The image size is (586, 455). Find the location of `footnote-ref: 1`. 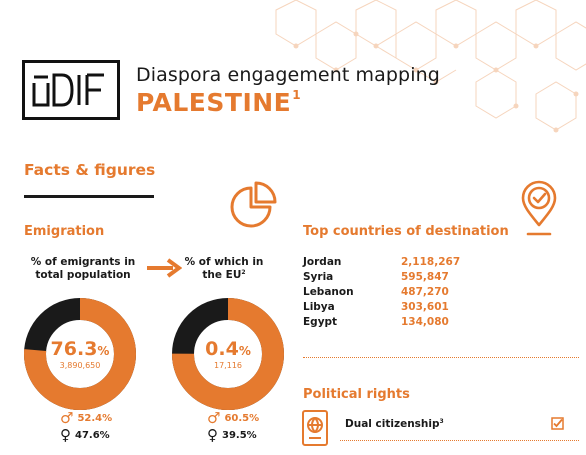

footnote-ref: 1 is located at coordinates (297, 95).